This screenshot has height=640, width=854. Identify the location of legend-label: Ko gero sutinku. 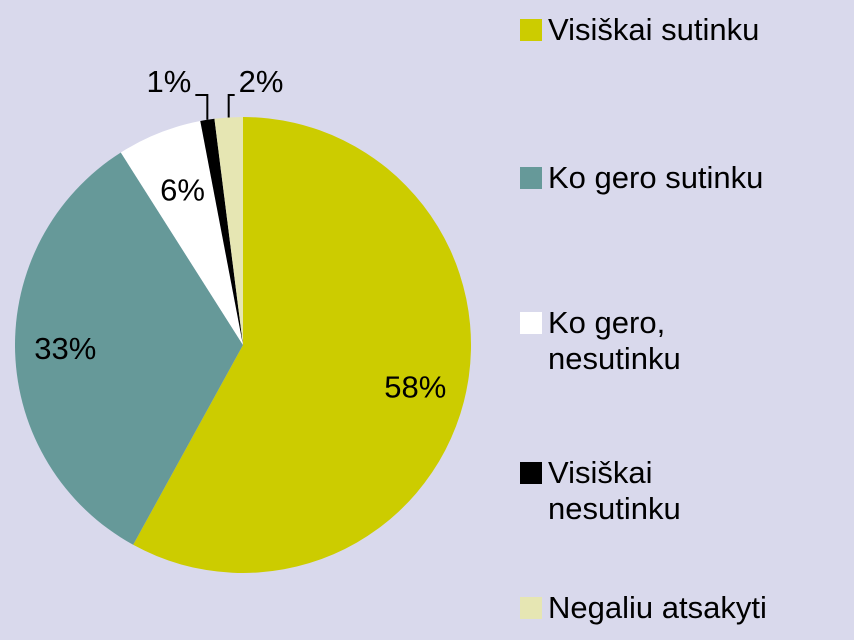
(656, 177).